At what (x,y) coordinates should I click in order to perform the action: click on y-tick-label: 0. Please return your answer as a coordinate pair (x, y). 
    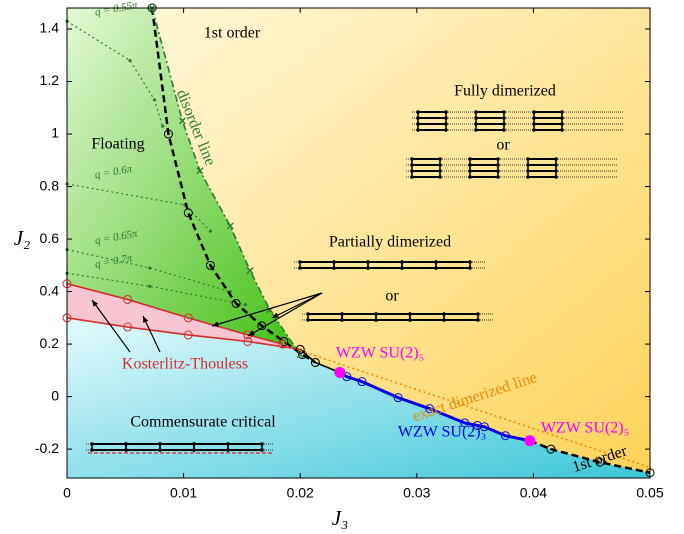
    Looking at the image, I should click on (55, 395).